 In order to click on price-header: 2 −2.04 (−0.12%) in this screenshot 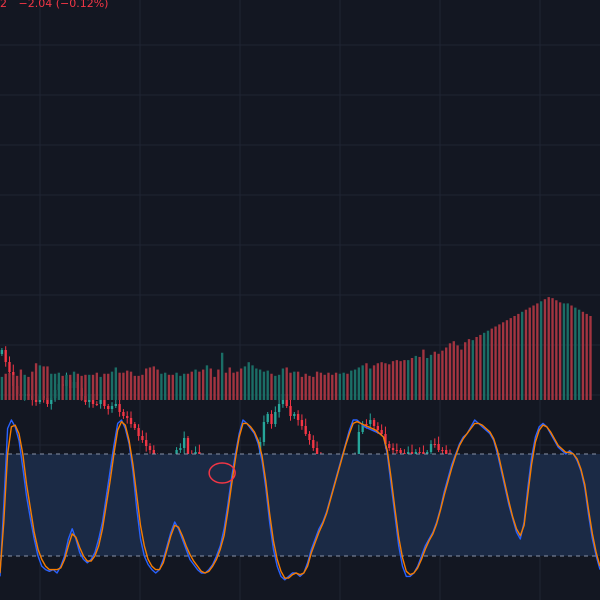, I will do `click(58, 5)`.